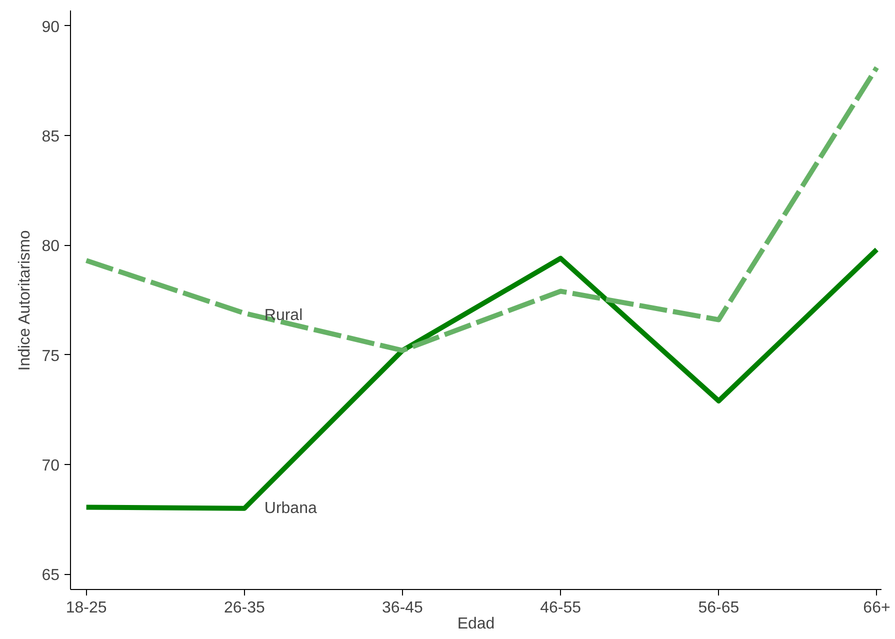 The height and width of the screenshot is (639, 895). I want to click on annotation: Urbana, so click(290, 508).